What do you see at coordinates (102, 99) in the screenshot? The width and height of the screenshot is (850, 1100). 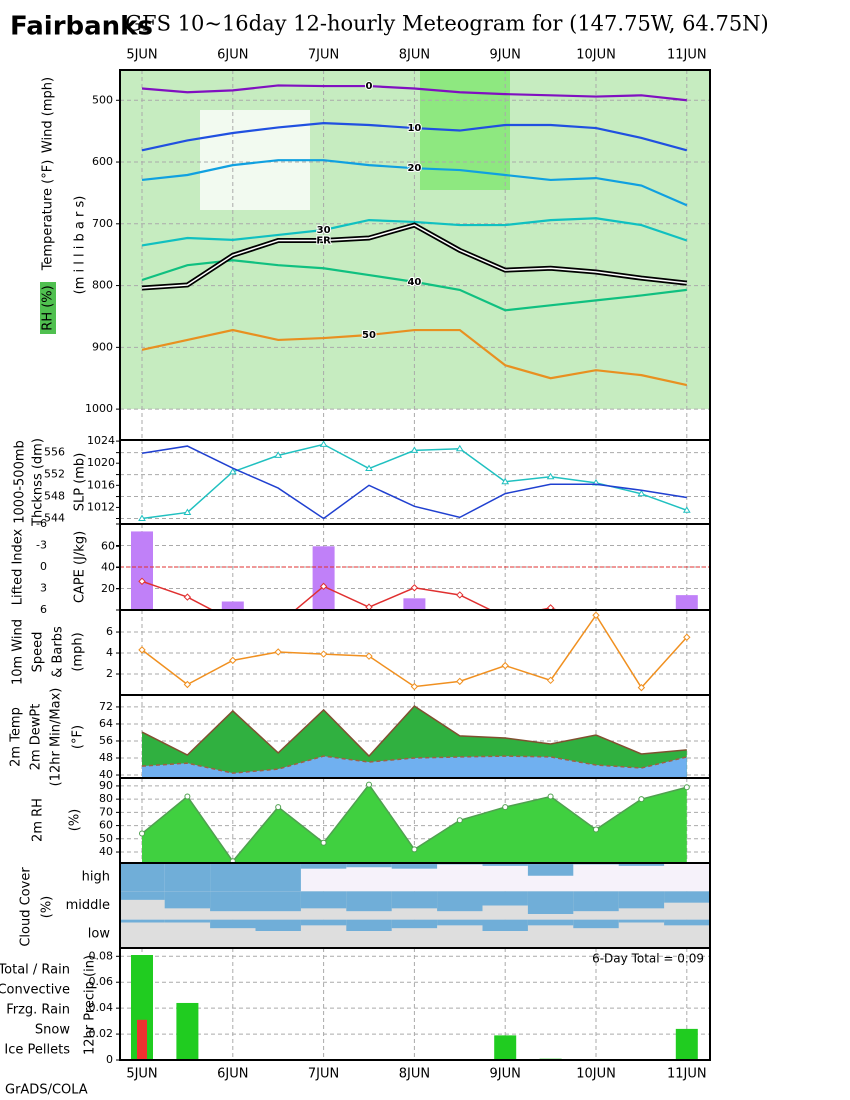 I see `y-tick-label: 500` at bounding box center [102, 99].